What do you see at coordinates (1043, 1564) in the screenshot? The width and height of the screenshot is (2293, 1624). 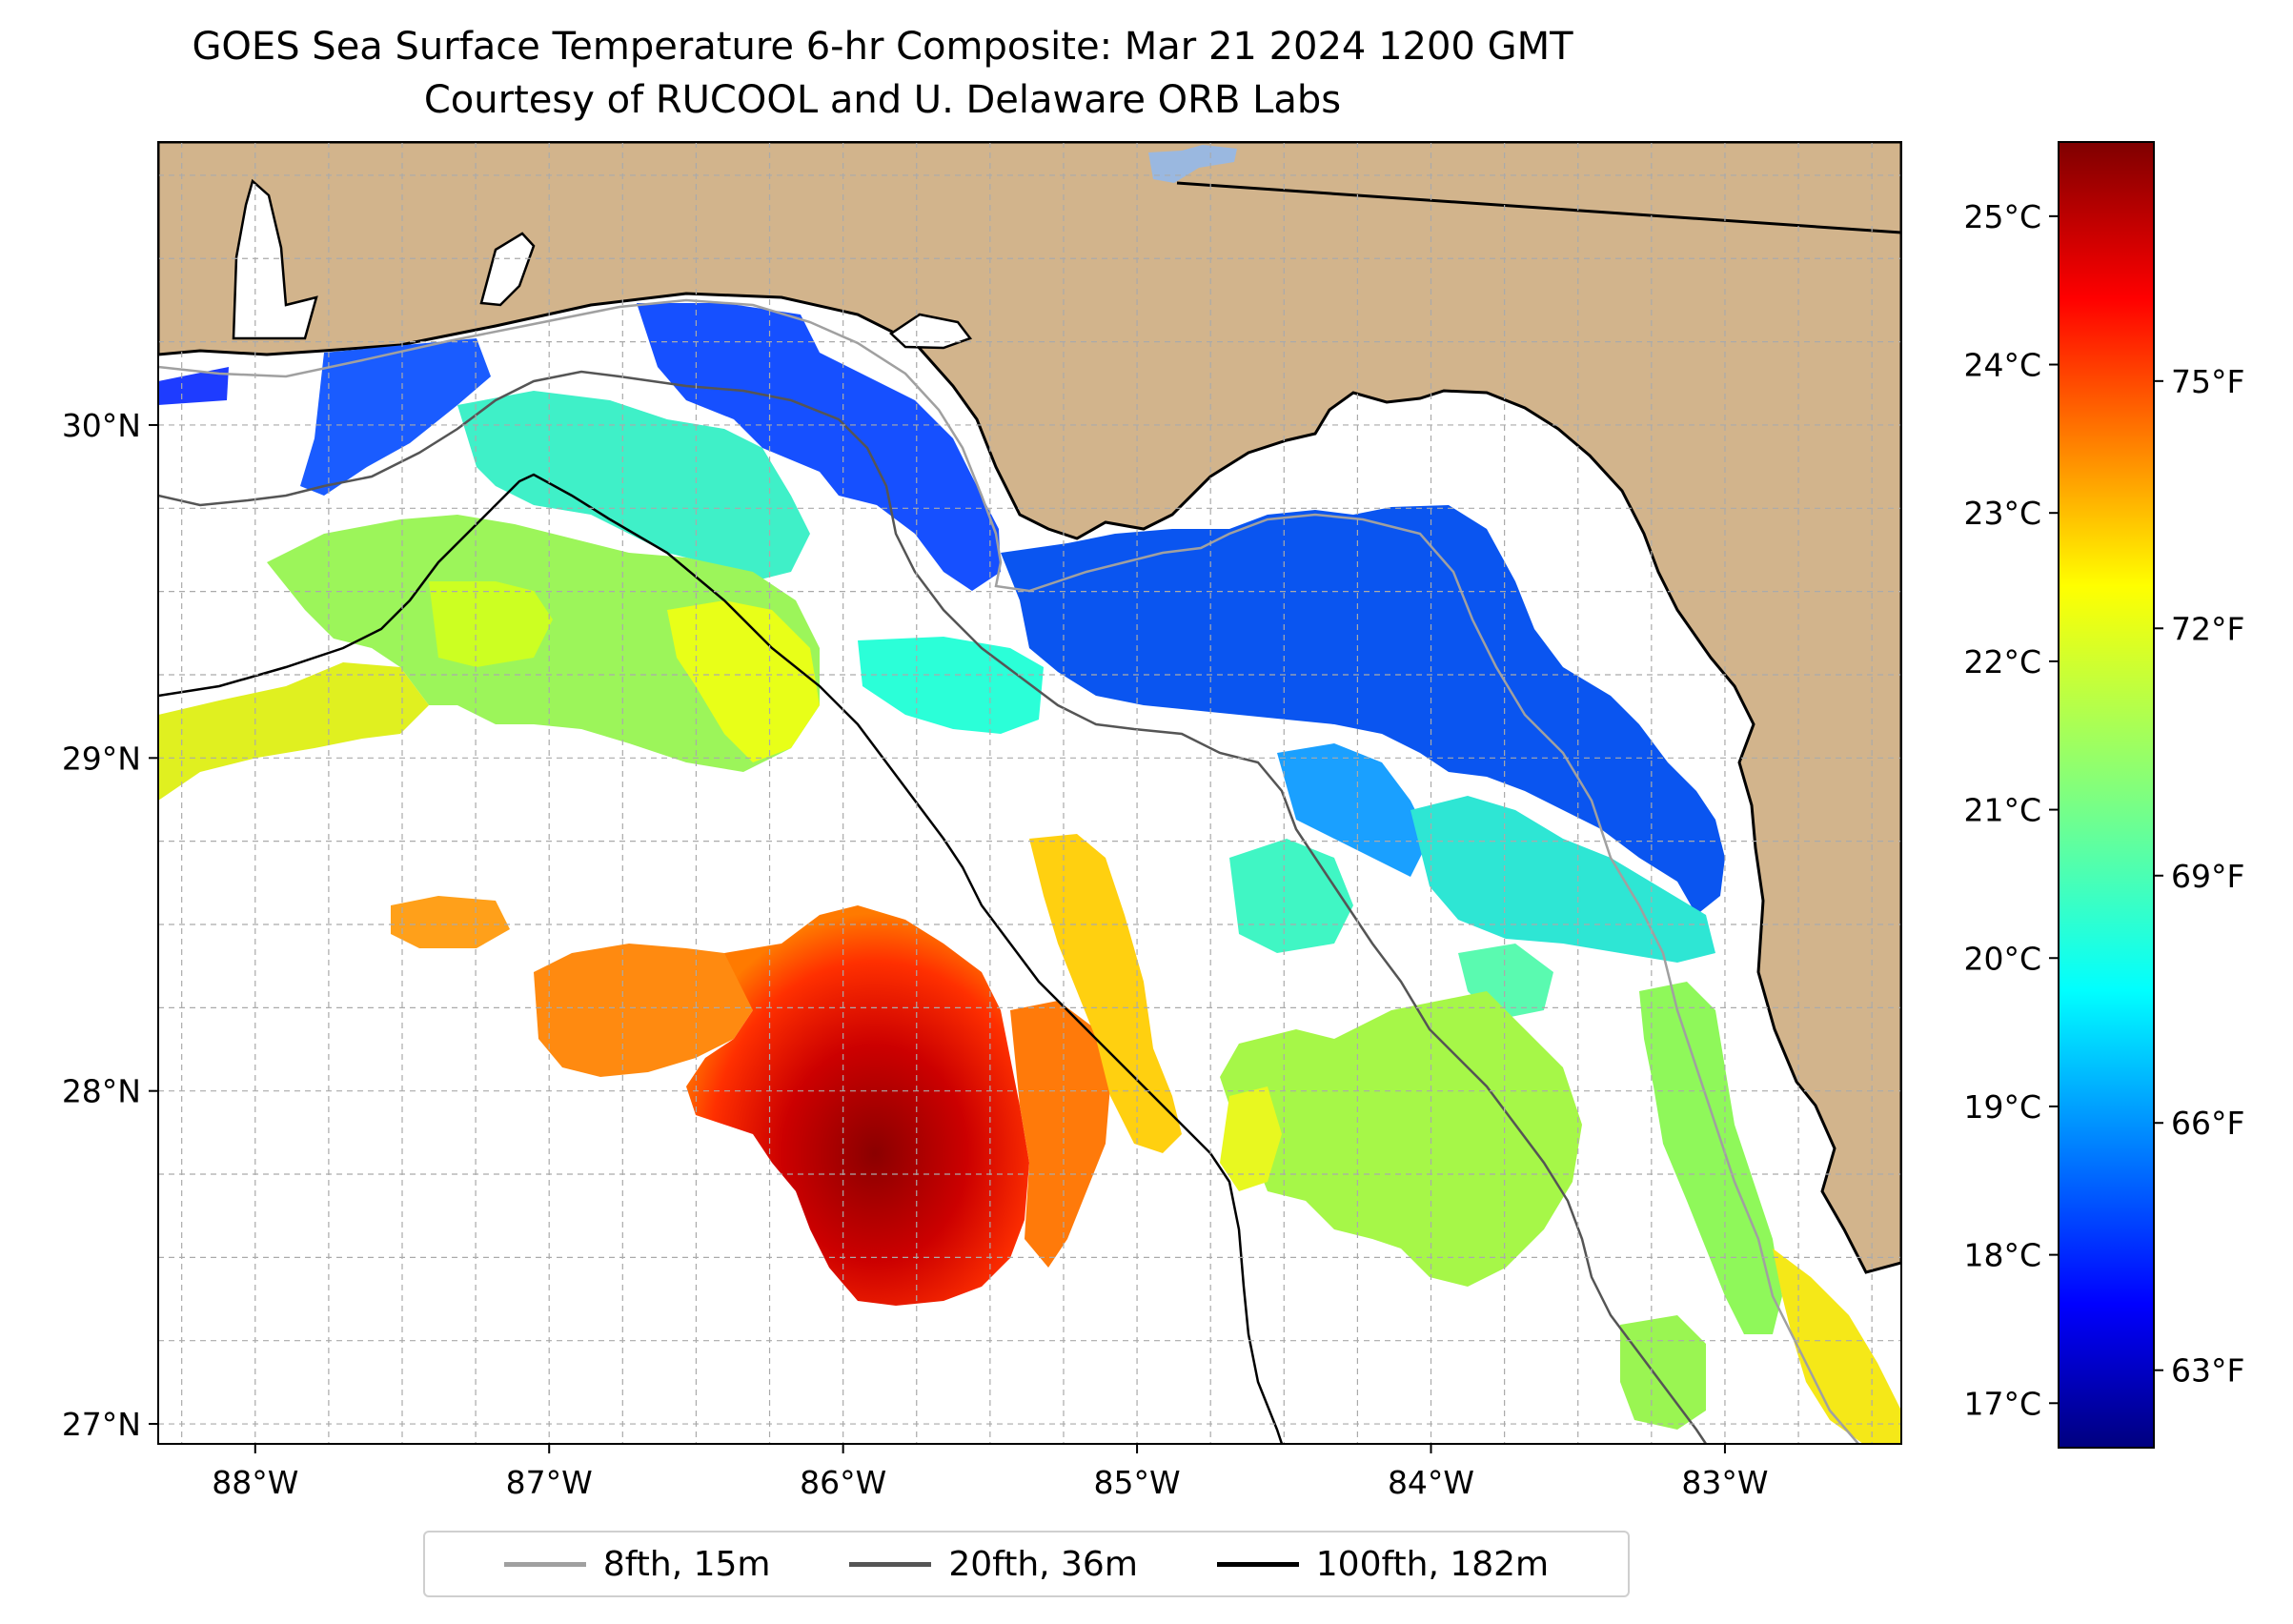 I see `legend-label-20fth: 20fth, 36m` at bounding box center [1043, 1564].